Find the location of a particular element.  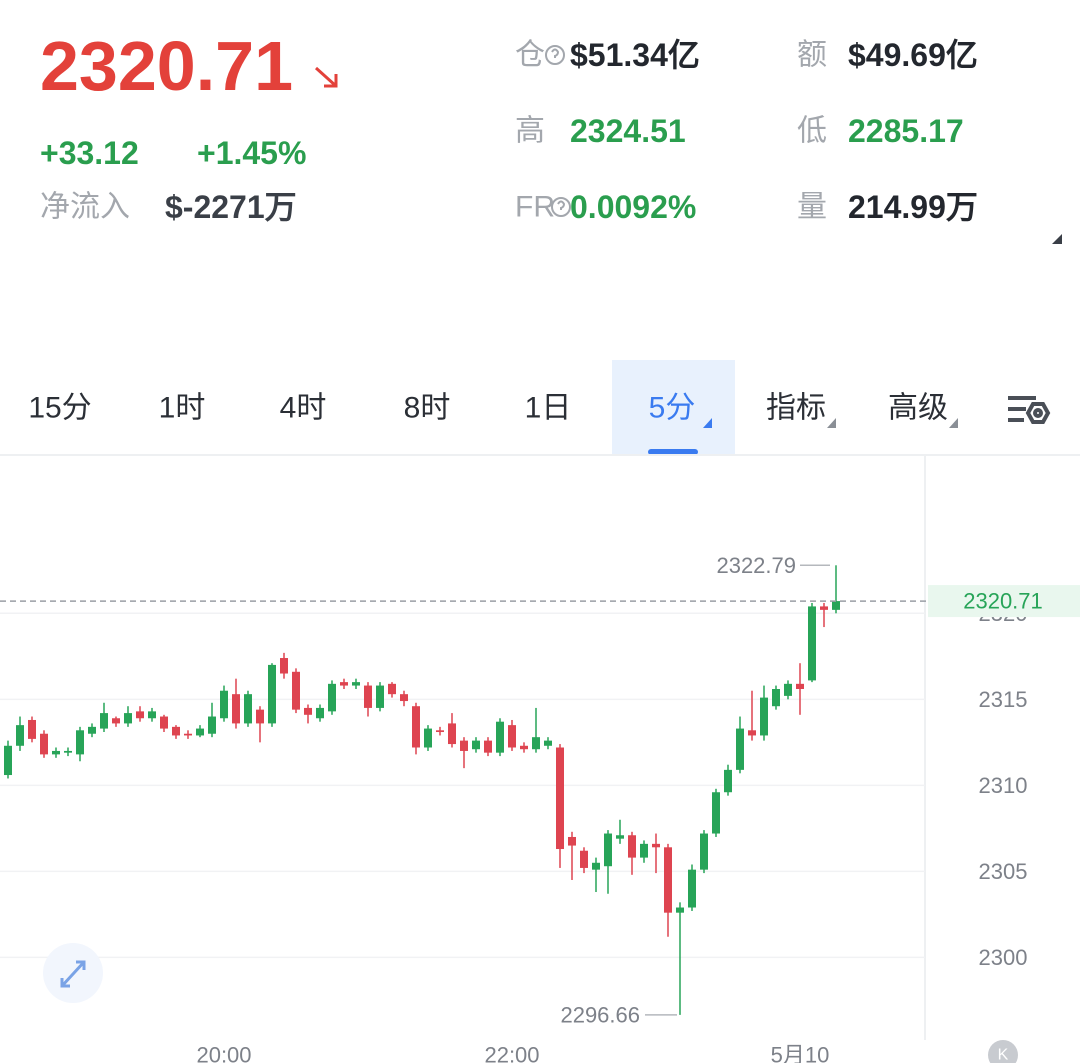

stat-value: $49.69亿 is located at coordinates (913, 55).